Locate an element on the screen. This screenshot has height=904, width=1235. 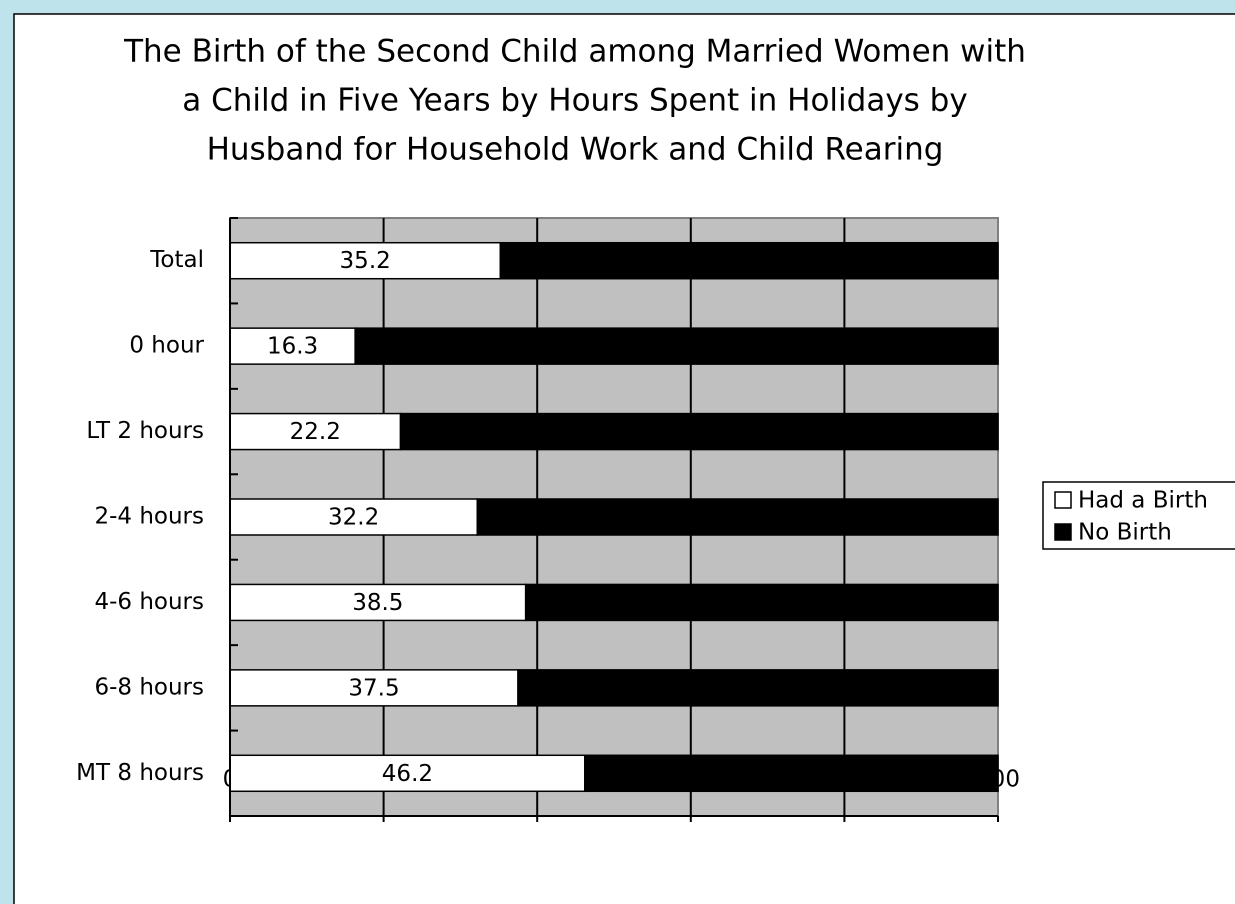
legend-box is located at coordinates (1138, 515).